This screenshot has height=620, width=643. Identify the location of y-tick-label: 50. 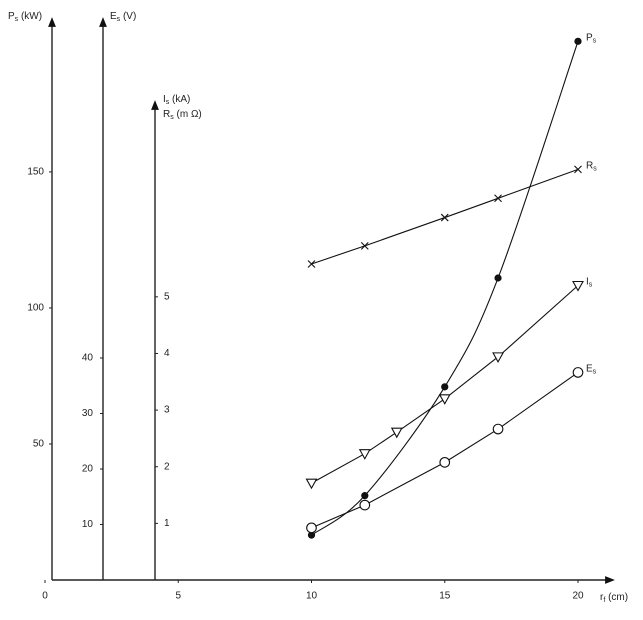
(39, 444).